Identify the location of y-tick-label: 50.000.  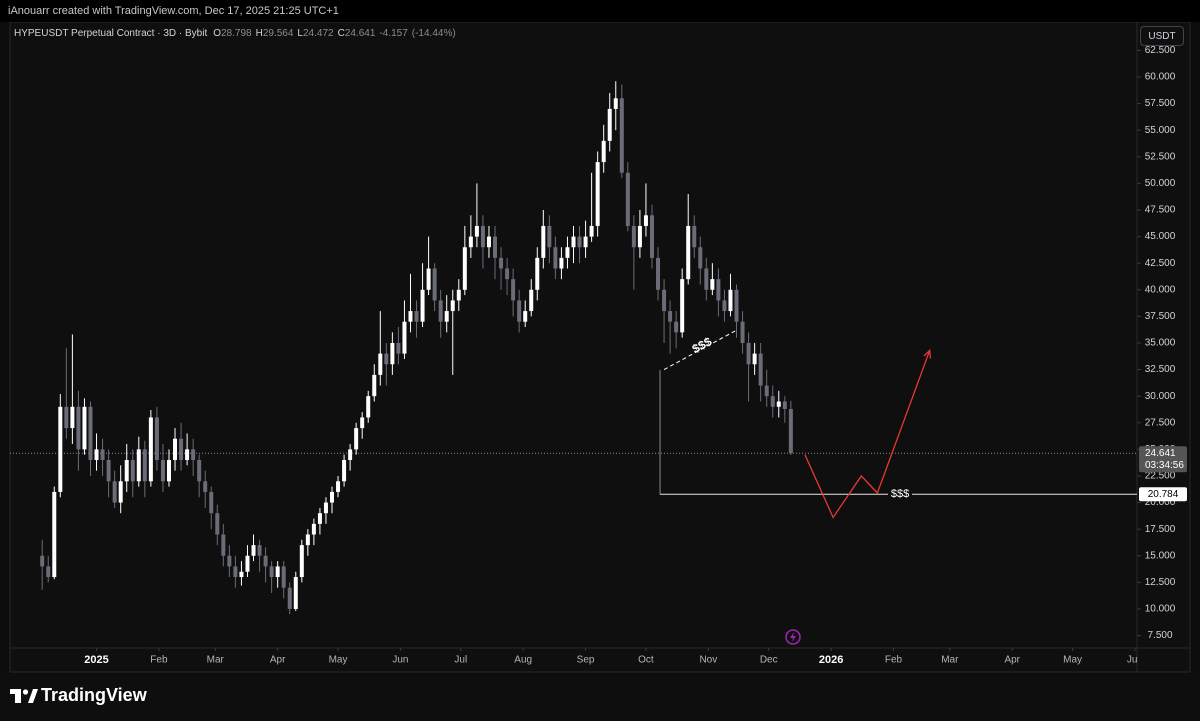
(1160, 183).